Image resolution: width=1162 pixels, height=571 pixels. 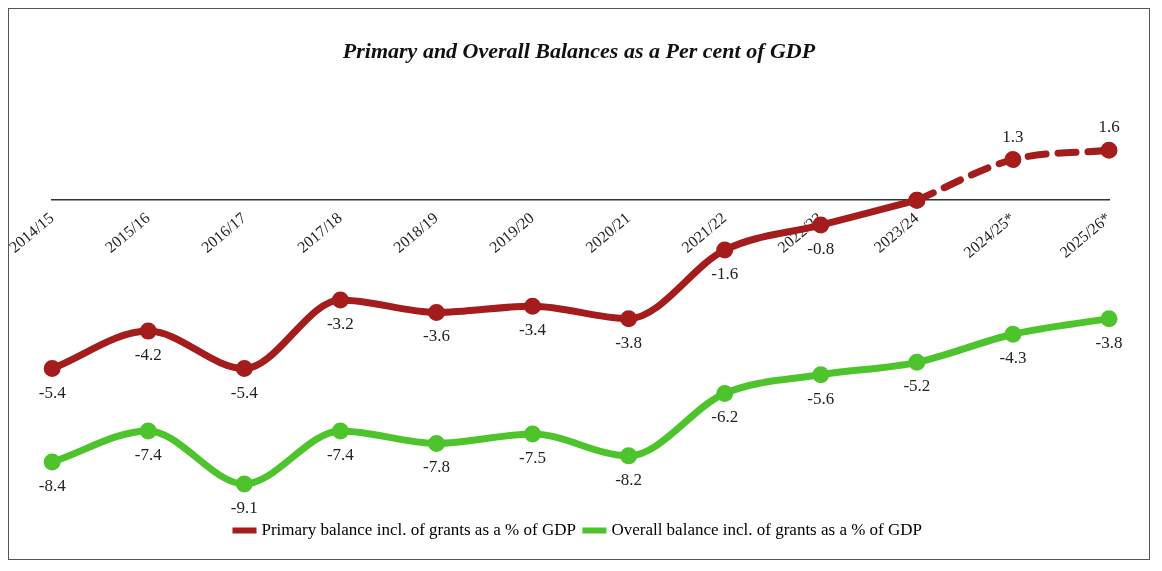 I want to click on data-label: -8.4, so click(x=52, y=486).